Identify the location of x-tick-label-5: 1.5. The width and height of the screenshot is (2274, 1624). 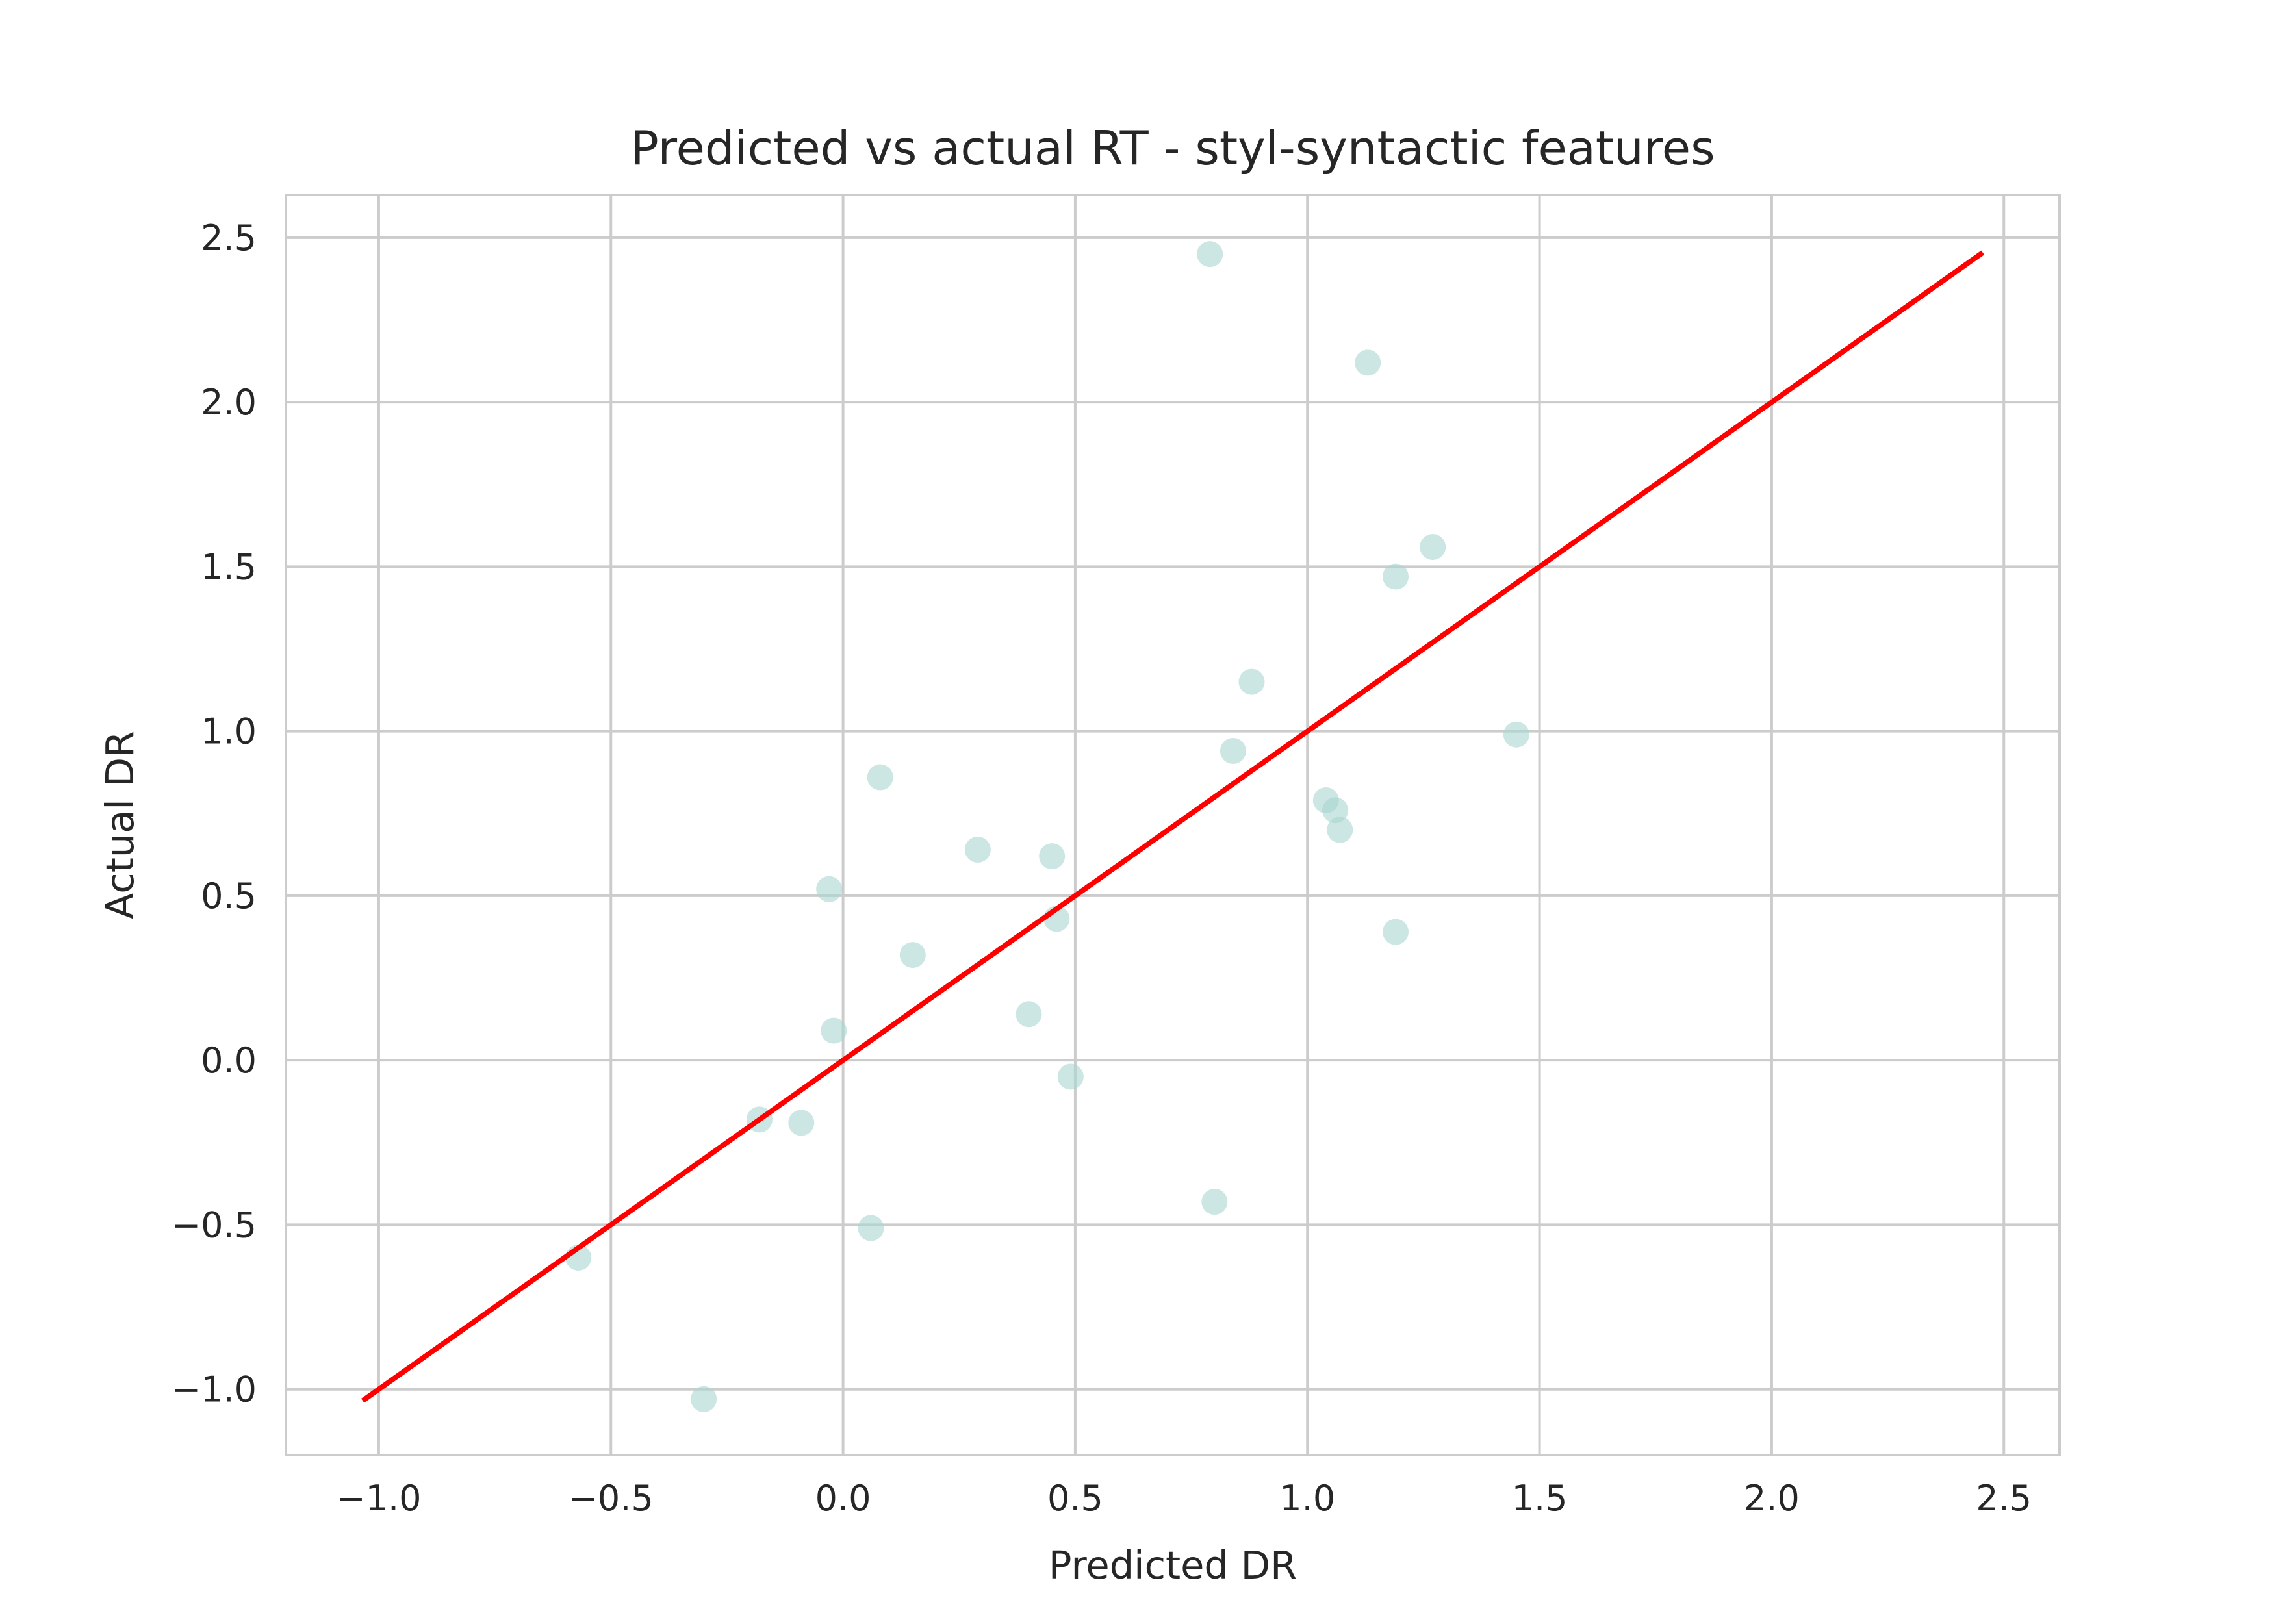
(1540, 1498).